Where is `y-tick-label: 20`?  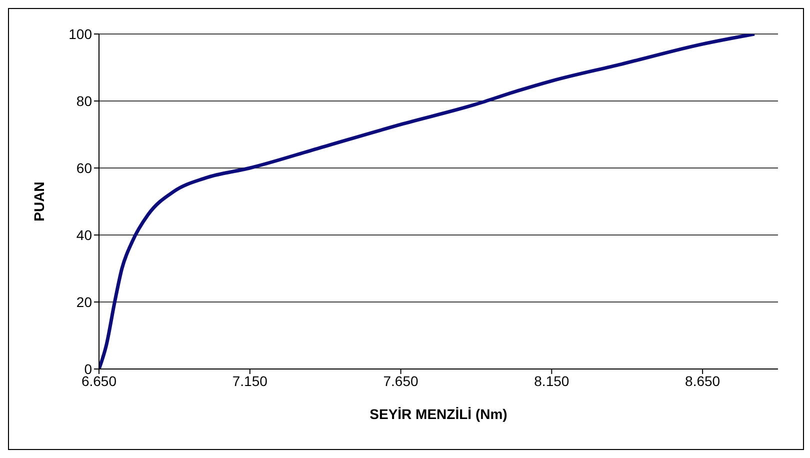 y-tick-label: 20 is located at coordinates (84, 302).